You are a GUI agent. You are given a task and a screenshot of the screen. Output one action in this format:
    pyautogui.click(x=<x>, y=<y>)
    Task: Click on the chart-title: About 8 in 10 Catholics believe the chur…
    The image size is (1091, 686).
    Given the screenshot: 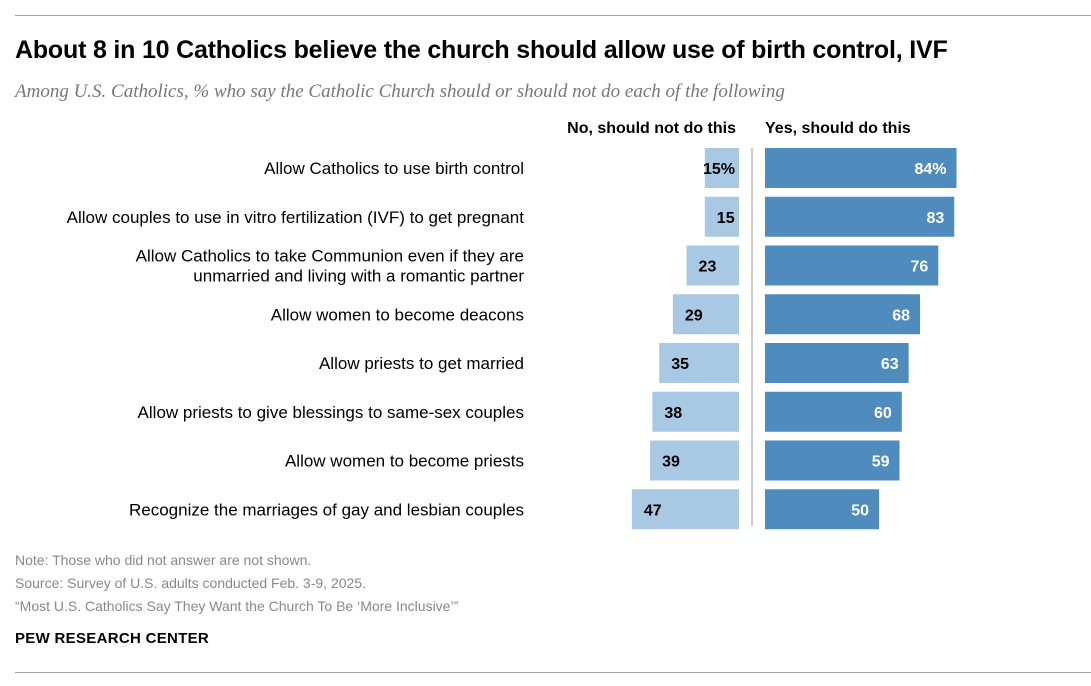 What is the action you would take?
    pyautogui.click(x=481, y=50)
    